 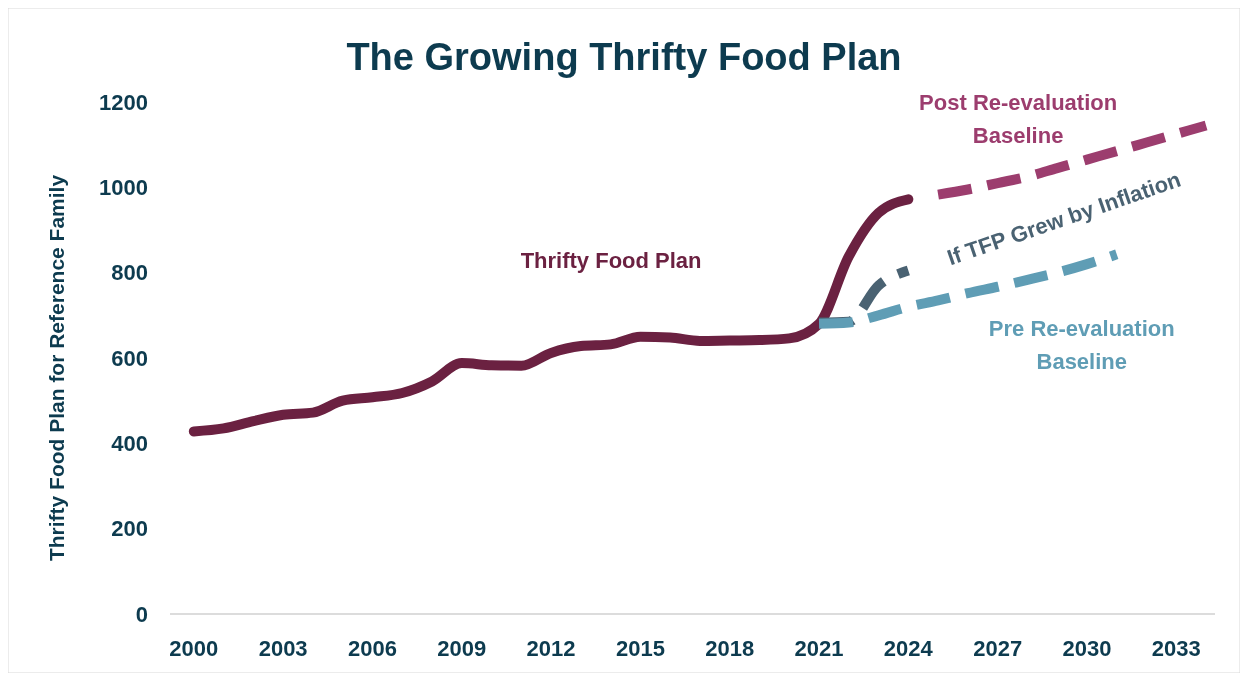 What do you see at coordinates (730, 648) in the screenshot?
I see `x-tick-label: 2018` at bounding box center [730, 648].